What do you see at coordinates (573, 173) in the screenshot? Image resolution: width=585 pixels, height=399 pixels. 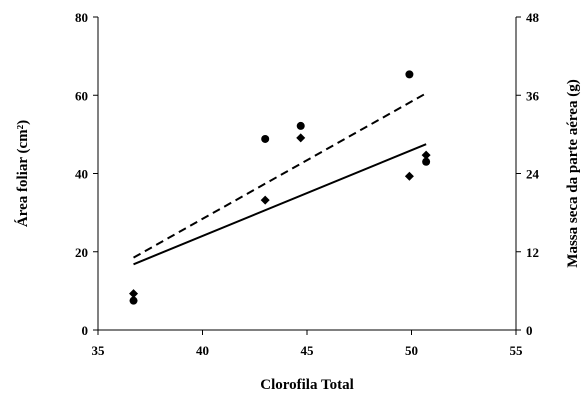 I see `y-right-axis-title: Massa seca da parte aérea (g)` at bounding box center [573, 173].